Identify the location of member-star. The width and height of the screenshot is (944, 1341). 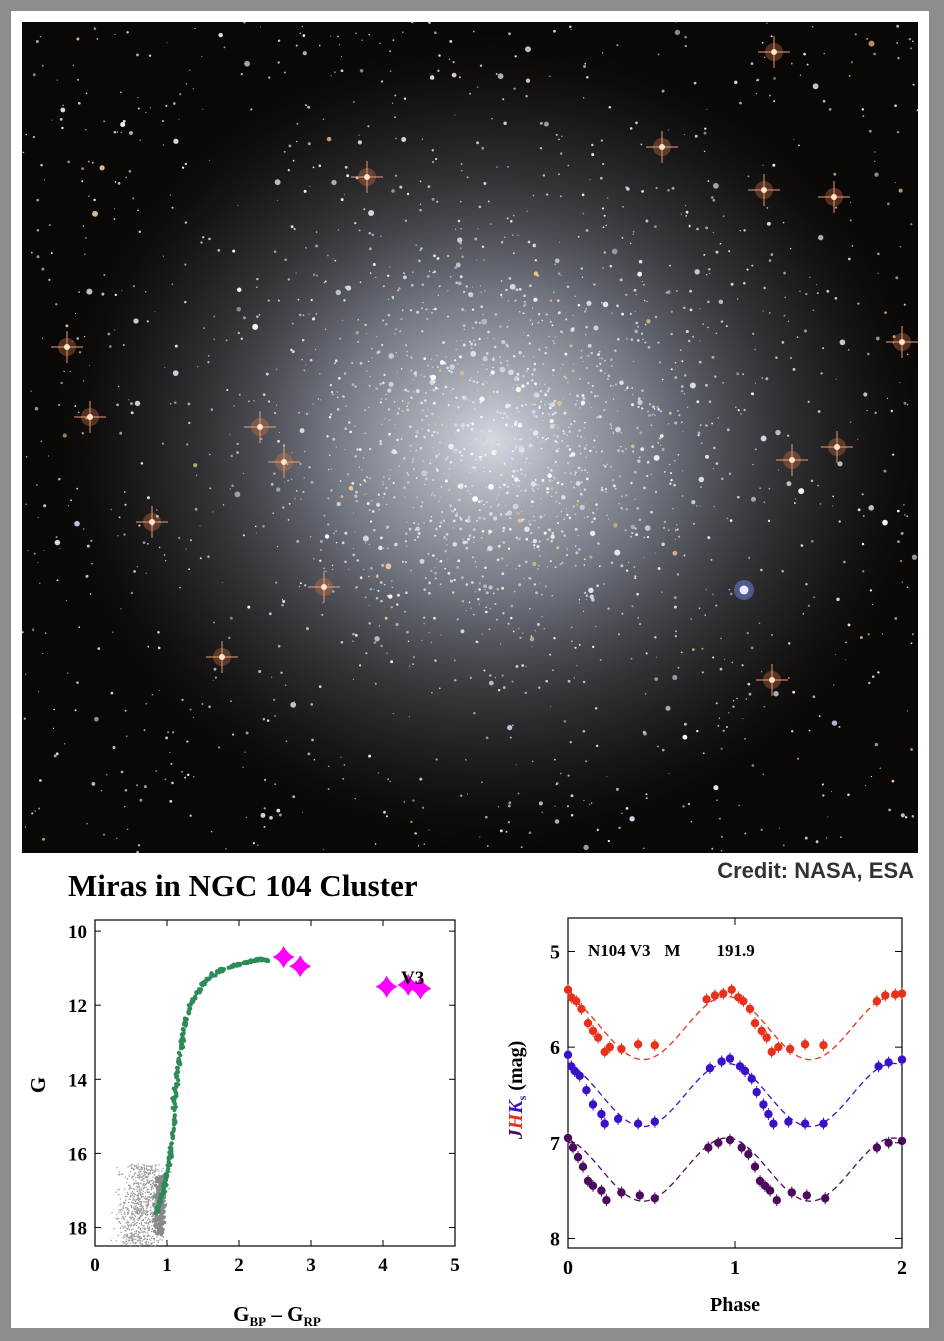
(173, 1136).